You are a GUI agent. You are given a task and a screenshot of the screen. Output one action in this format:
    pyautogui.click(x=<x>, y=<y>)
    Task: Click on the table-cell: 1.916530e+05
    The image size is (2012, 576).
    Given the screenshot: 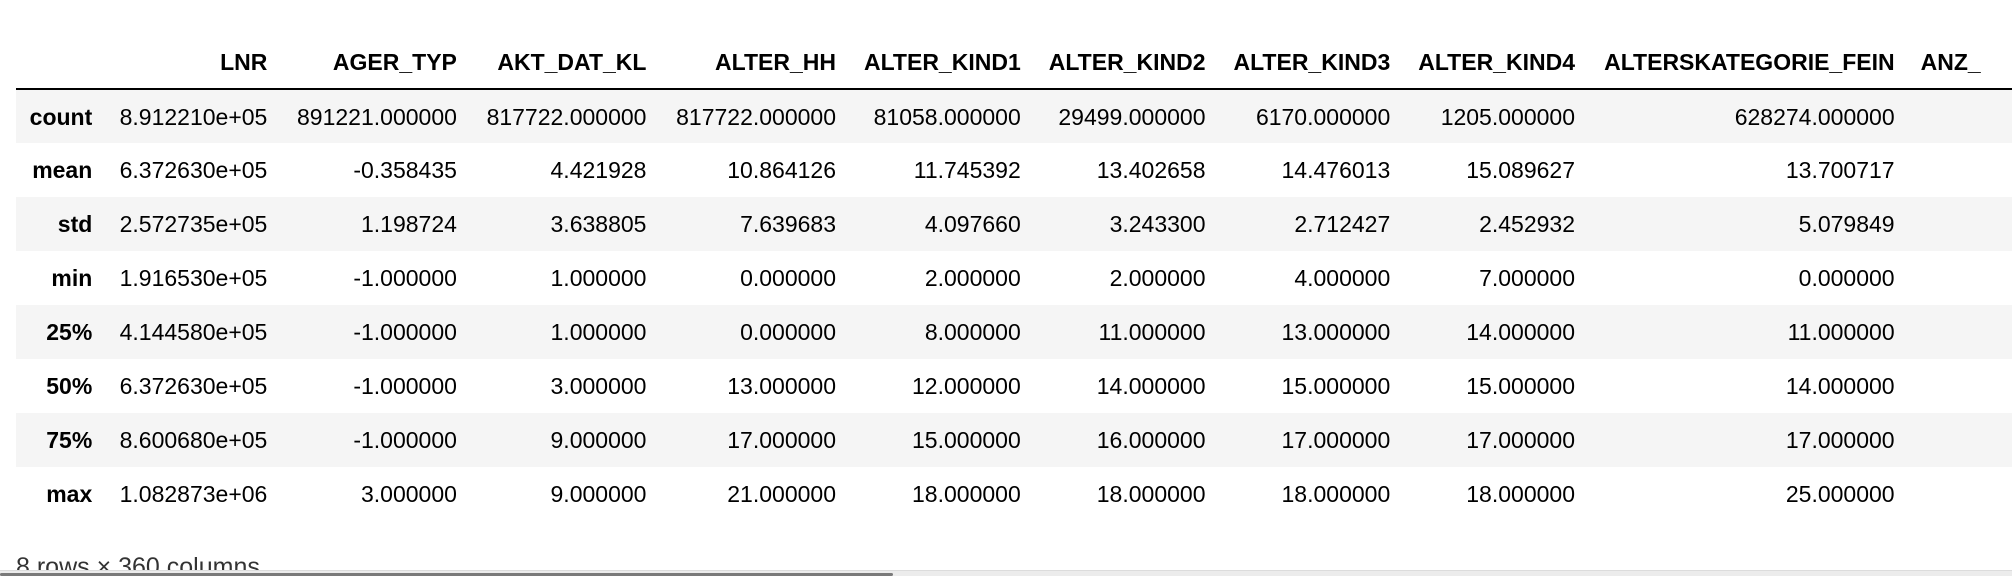 What is the action you would take?
    pyautogui.click(x=193, y=277)
    